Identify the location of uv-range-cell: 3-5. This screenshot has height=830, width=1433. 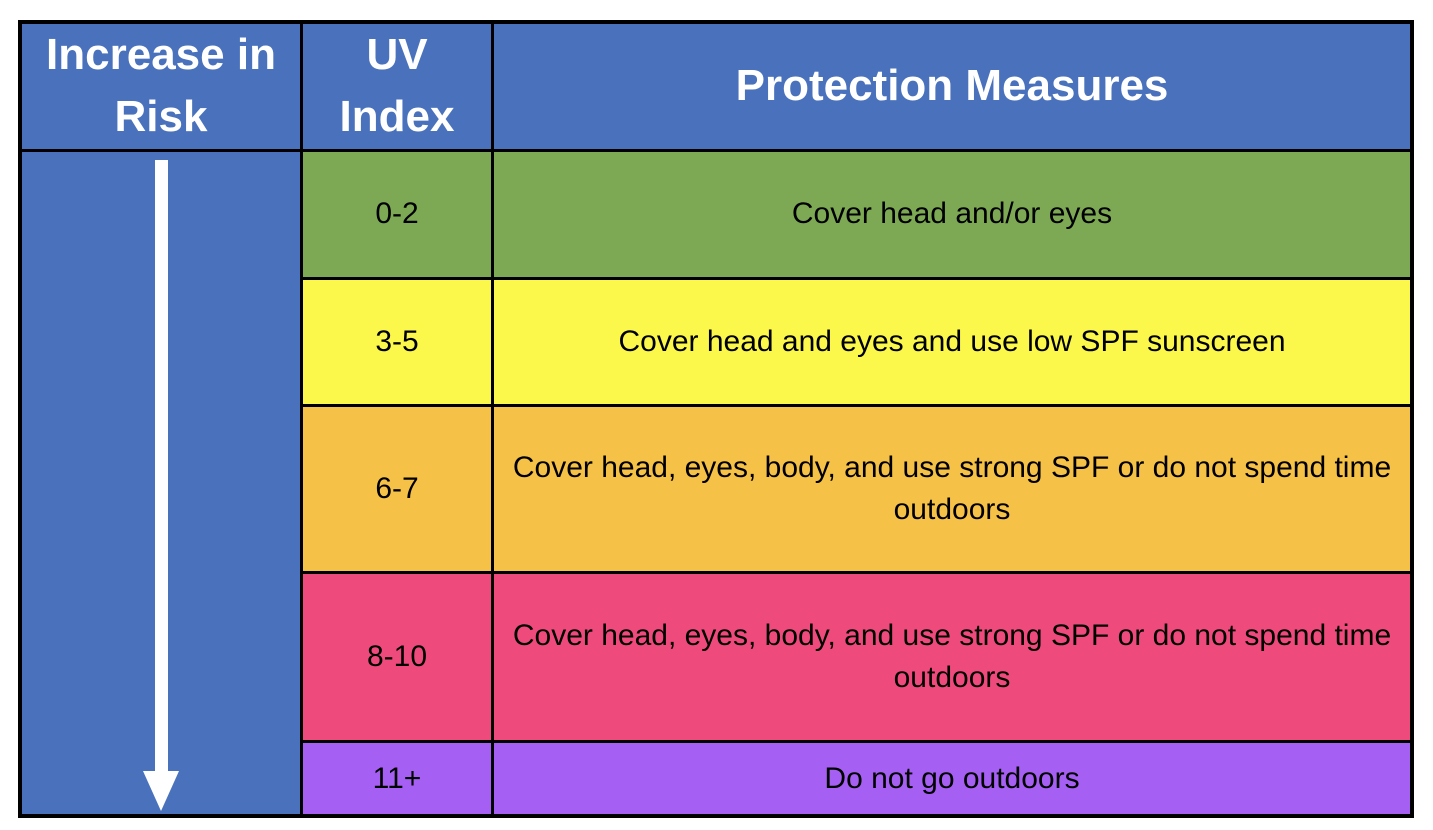
(397, 341).